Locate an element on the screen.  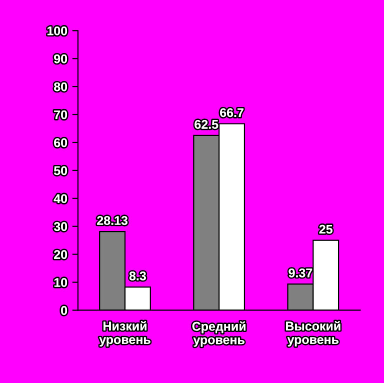
data-label: 66.7 is located at coordinates (232, 113).